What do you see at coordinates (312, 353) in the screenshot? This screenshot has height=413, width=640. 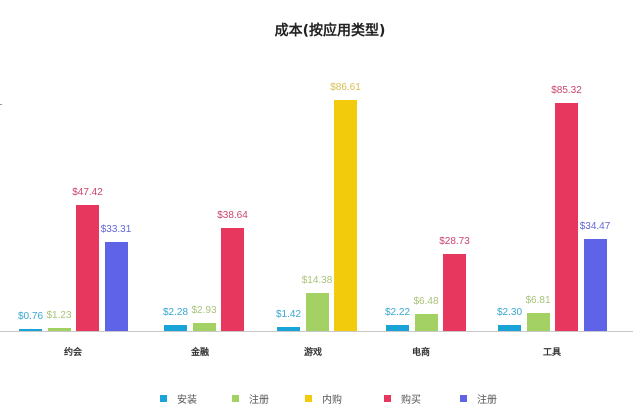 I see `category-label: 游戏` at bounding box center [312, 353].